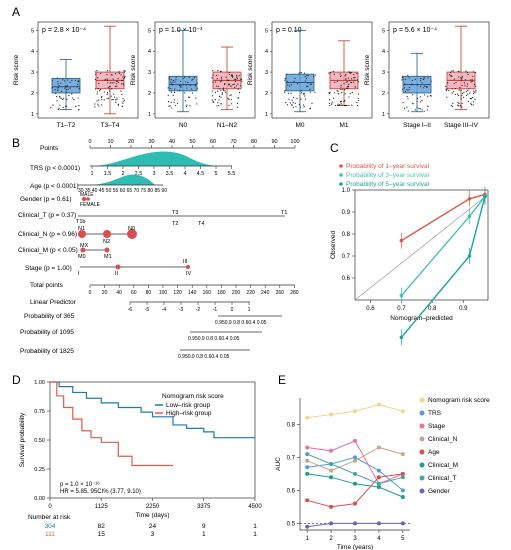 The image size is (511, 550). What do you see at coordinates (84, 199) in the screenshot?
I see `gender-marker-male` at bounding box center [84, 199].